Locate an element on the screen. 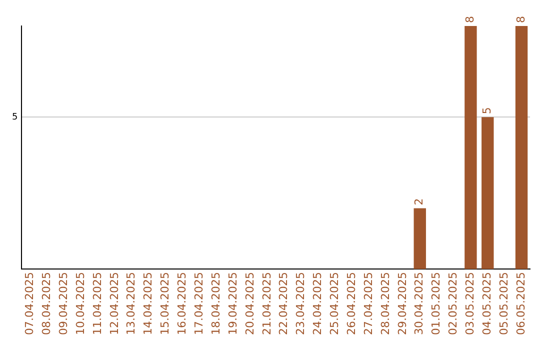 The width and height of the screenshot is (540, 340). x-tick-label: 12.04.2025 is located at coordinates (114, 304).